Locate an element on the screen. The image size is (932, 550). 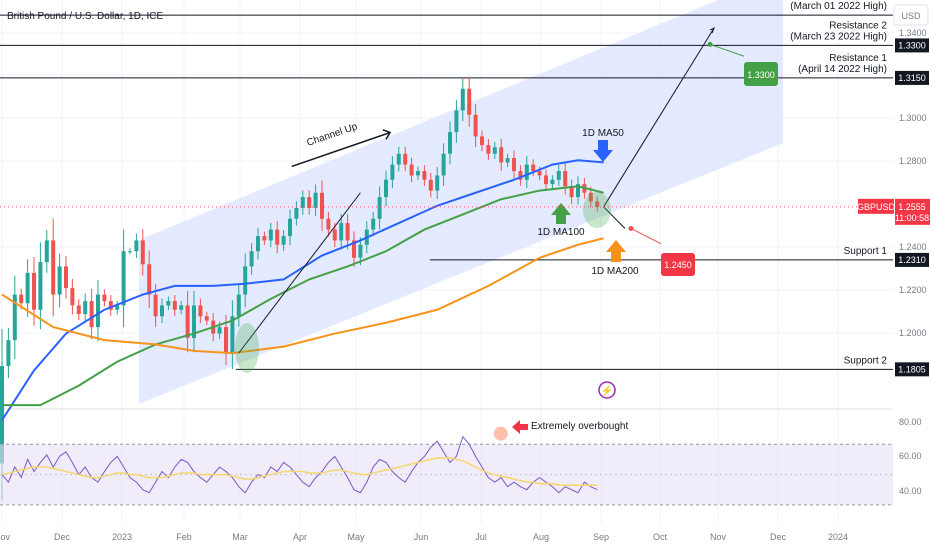
event-marker-icon is located at coordinates (607, 390).